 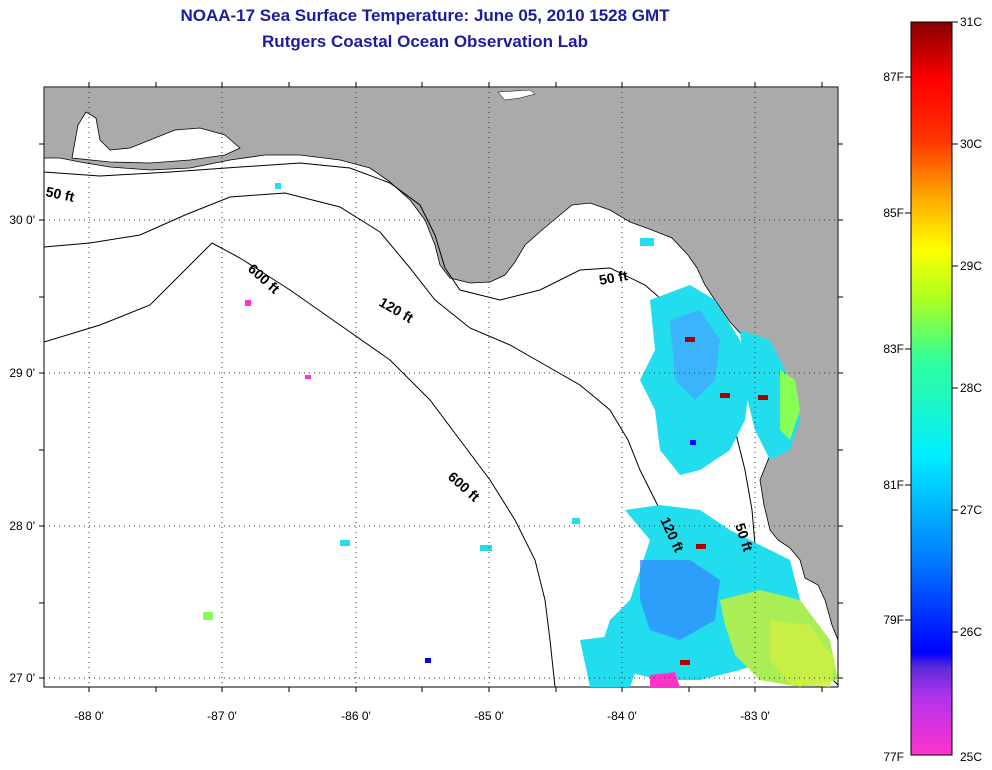 I want to click on lat-label: 30 0', so click(x=22, y=220).